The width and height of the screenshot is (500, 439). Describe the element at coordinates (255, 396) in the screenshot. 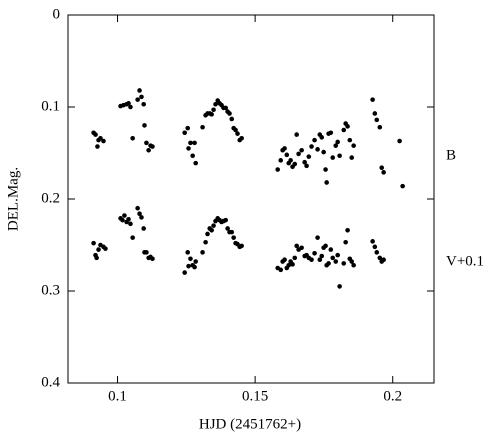

I see `x-tick-label: 0.15` at that location.